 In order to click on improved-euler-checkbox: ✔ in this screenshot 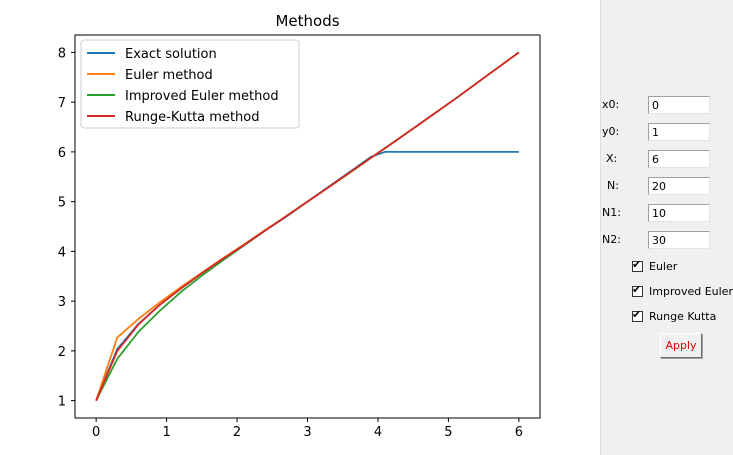, I will do `click(637, 291)`.